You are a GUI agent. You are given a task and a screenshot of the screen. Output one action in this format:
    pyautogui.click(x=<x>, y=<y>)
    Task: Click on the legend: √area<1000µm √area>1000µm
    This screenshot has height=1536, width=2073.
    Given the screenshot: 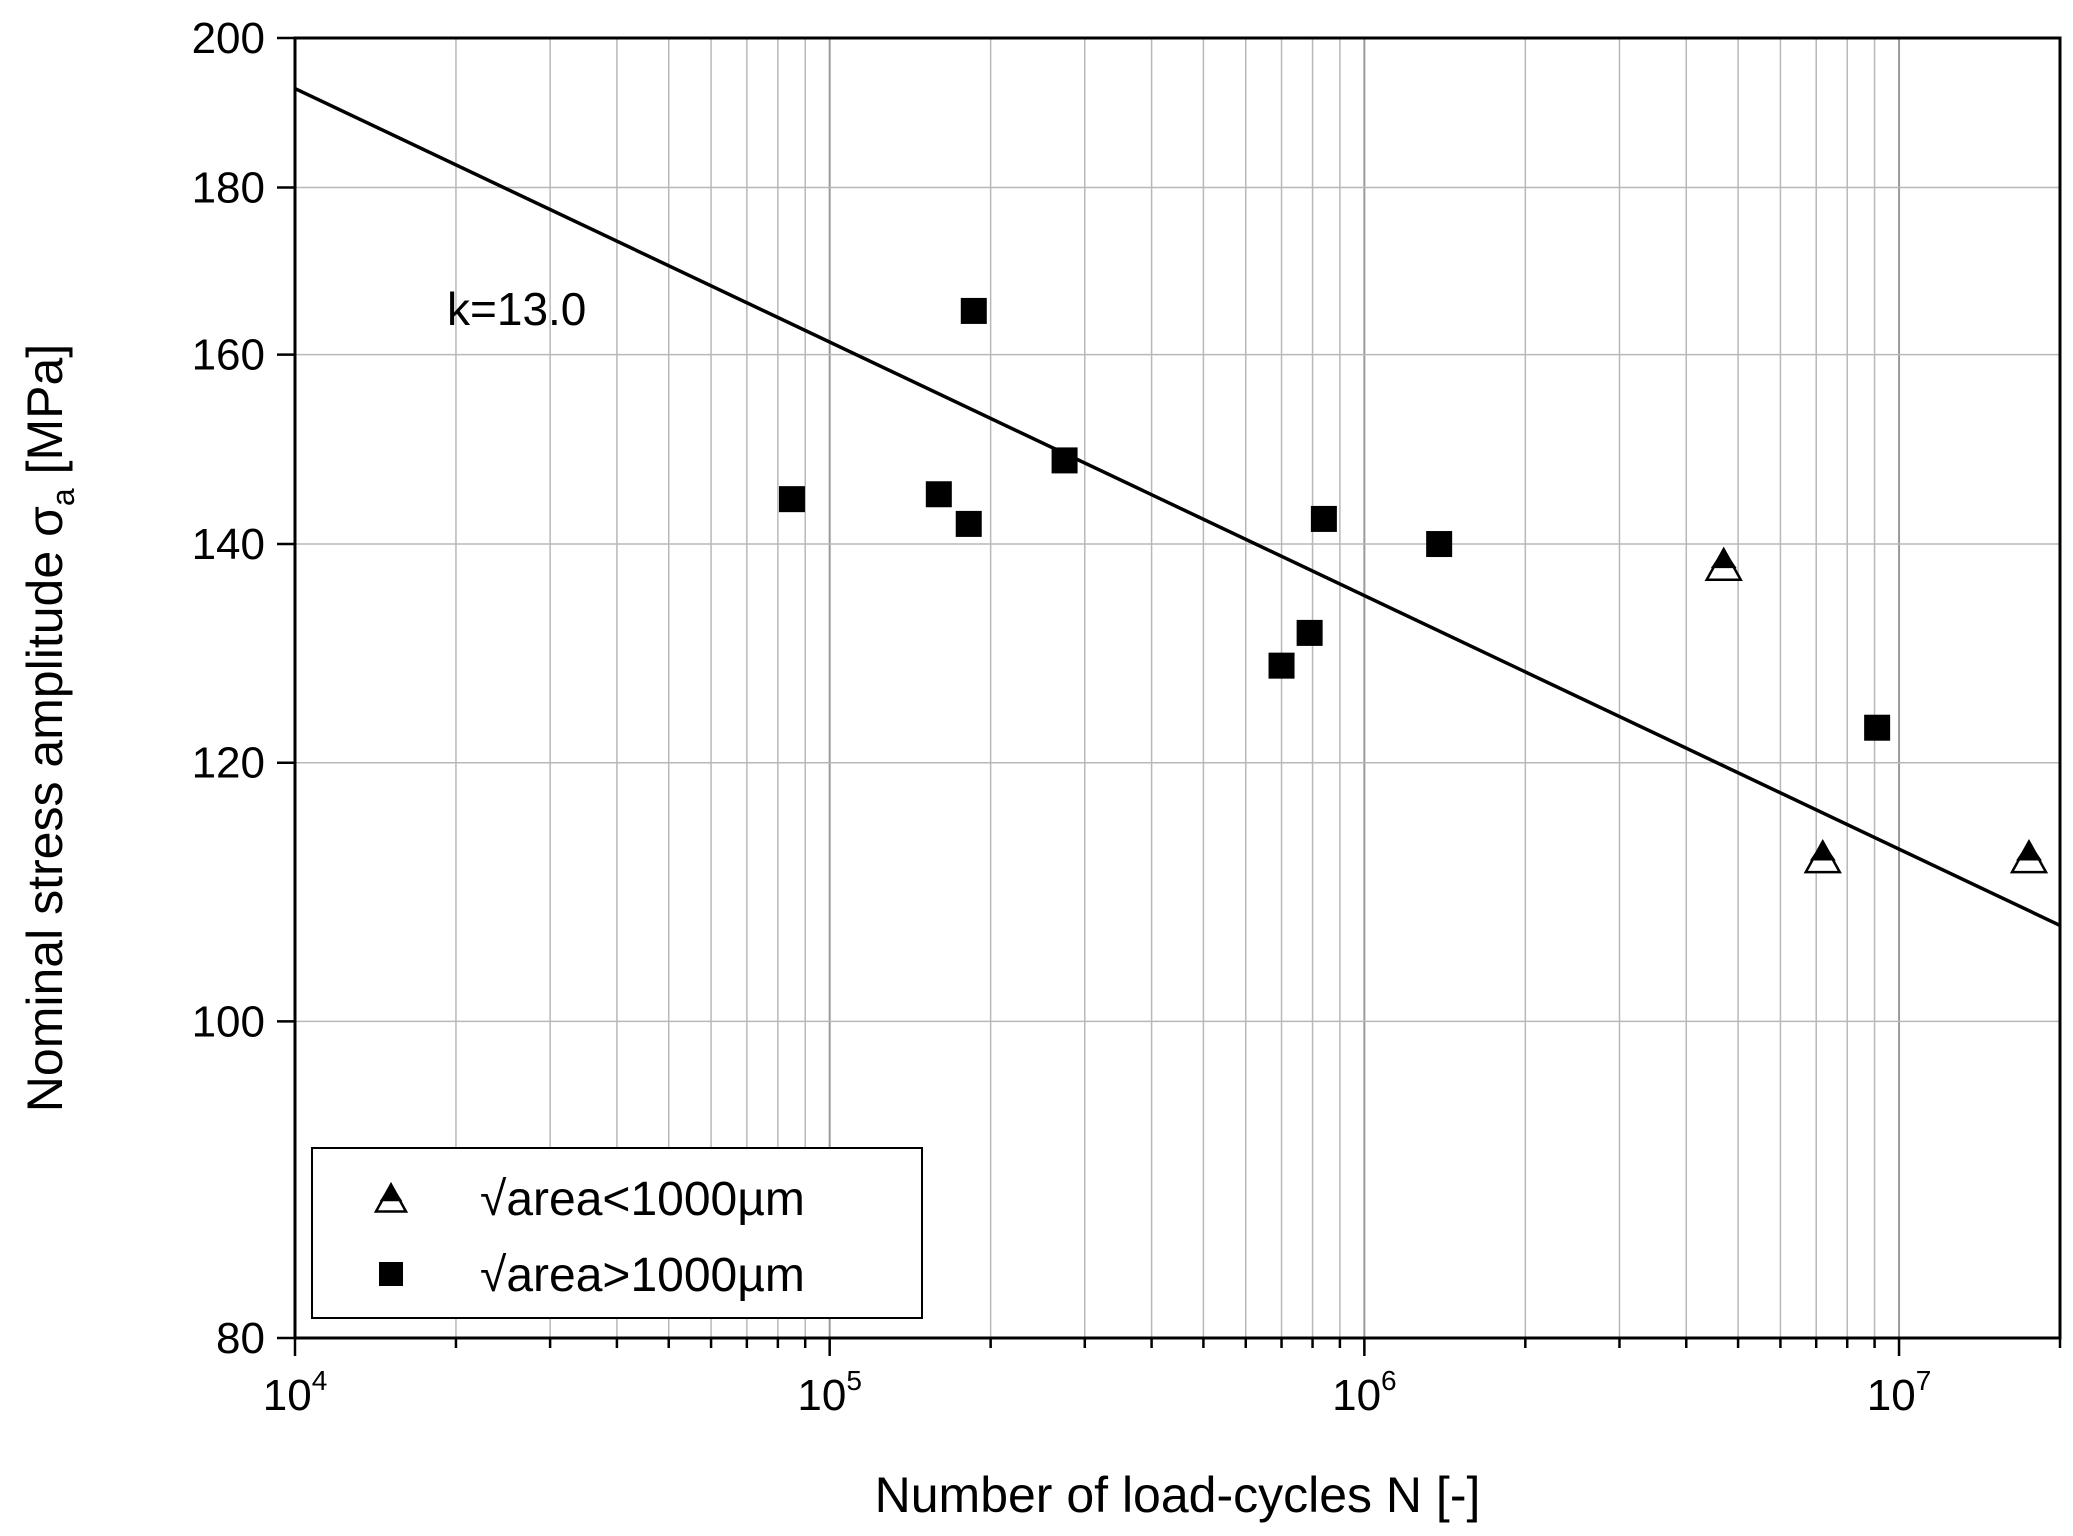 What is the action you would take?
    pyautogui.click(x=617, y=1233)
    